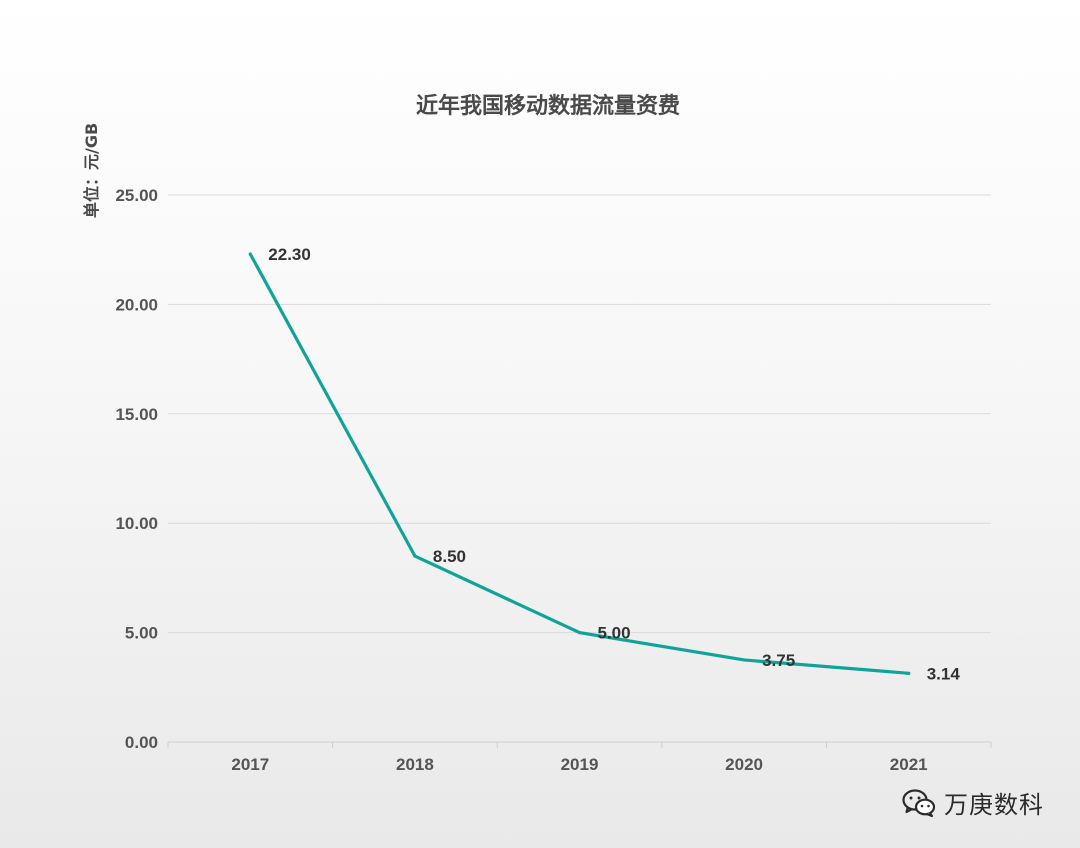  I want to click on y-tick-label: 10.00, so click(136, 523).